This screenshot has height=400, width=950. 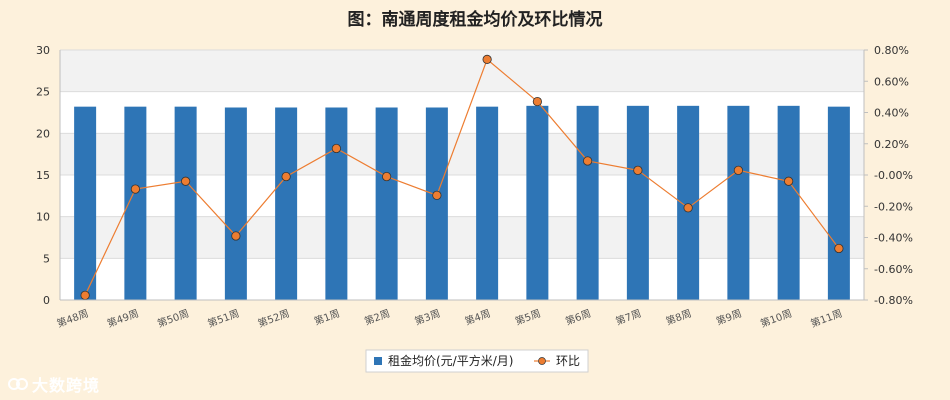 I want to click on x-tick-label: 第1周, so click(x=326, y=317).